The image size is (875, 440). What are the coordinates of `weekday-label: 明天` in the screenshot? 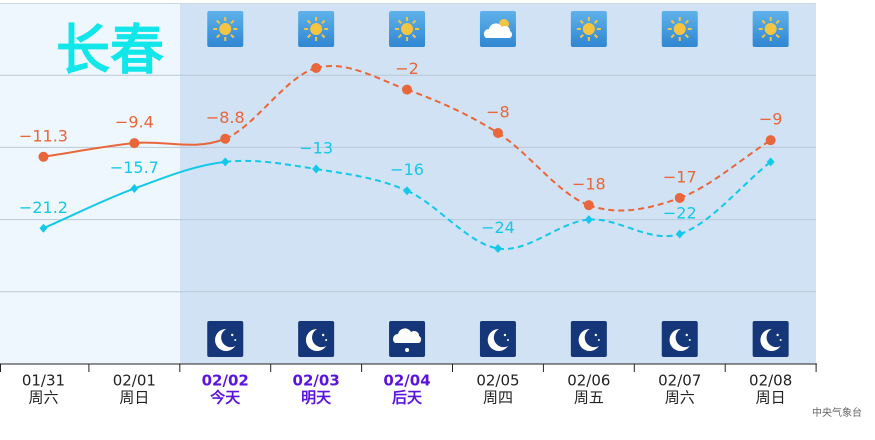 It's located at (316, 398).